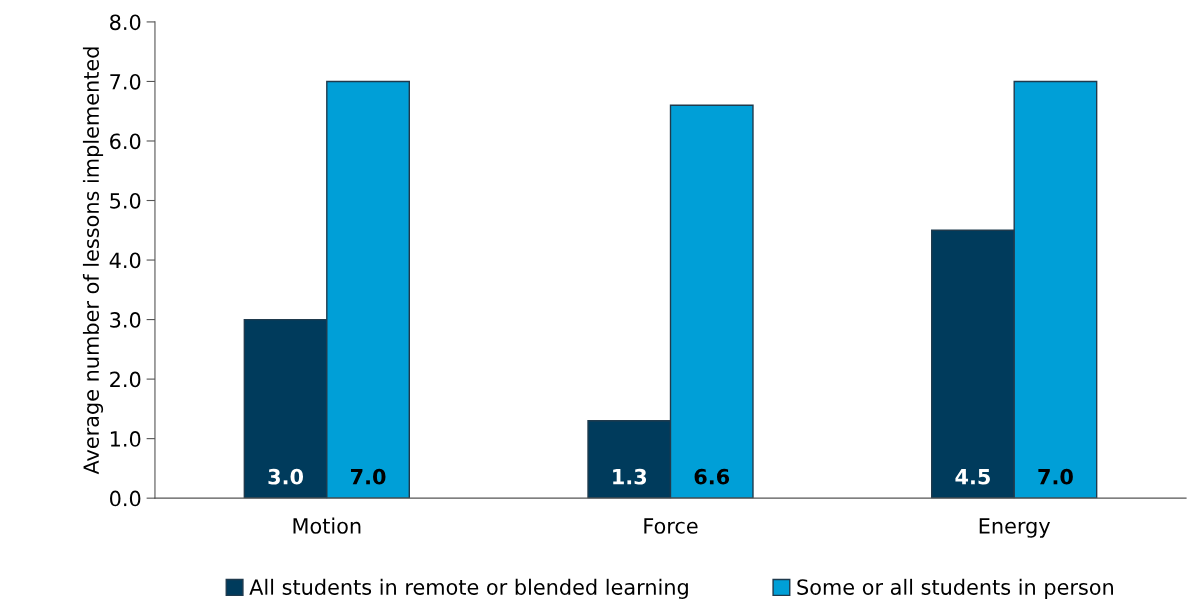 The image size is (1192, 609). Describe the element at coordinates (125, 439) in the screenshot. I see `y-tick-label: 1.0` at that location.